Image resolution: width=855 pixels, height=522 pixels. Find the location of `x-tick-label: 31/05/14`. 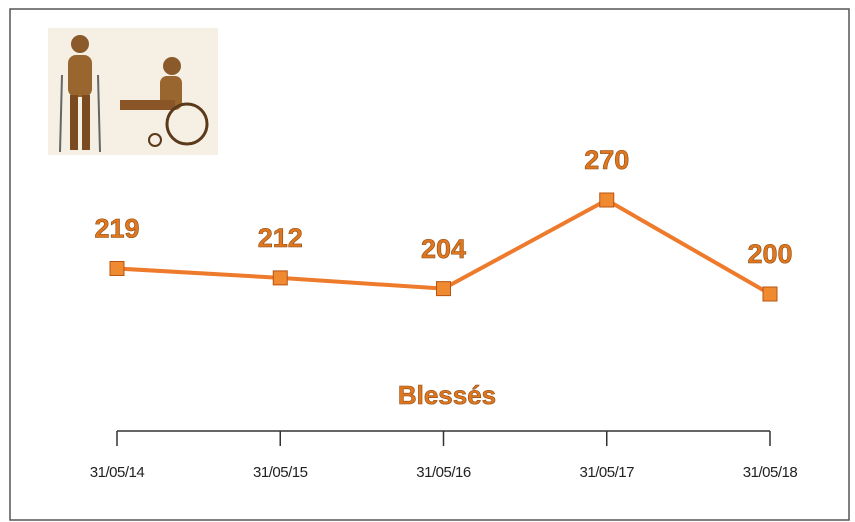

x-tick-label: 31/05/14 is located at coordinates (117, 472).